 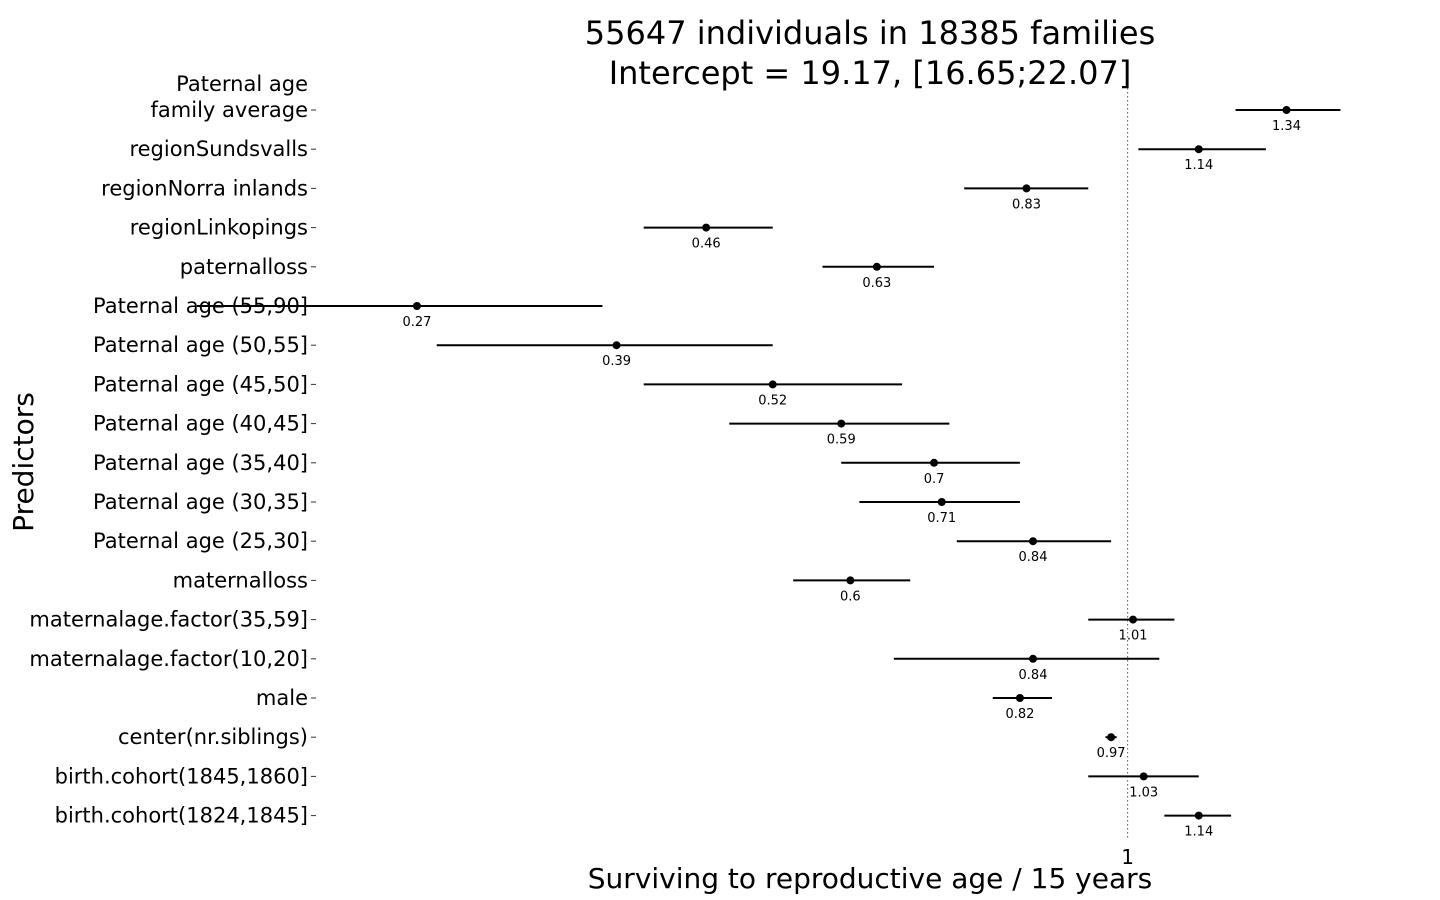 What do you see at coordinates (1286, 126) in the screenshot?
I see `value-label: 1.34` at bounding box center [1286, 126].